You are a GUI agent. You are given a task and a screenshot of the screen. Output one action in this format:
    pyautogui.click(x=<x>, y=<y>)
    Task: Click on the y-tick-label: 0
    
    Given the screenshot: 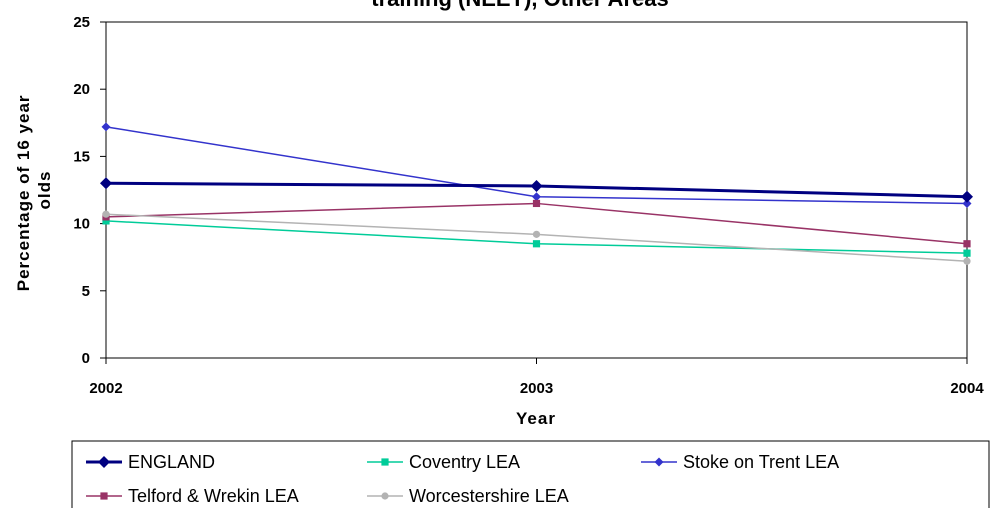 What is the action you would take?
    pyautogui.click(x=86, y=358)
    